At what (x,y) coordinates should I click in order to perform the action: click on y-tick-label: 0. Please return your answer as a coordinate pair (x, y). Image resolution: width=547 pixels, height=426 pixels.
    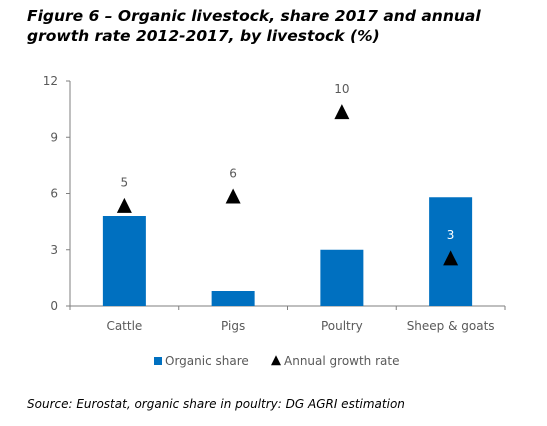
    Looking at the image, I should click on (54, 306).